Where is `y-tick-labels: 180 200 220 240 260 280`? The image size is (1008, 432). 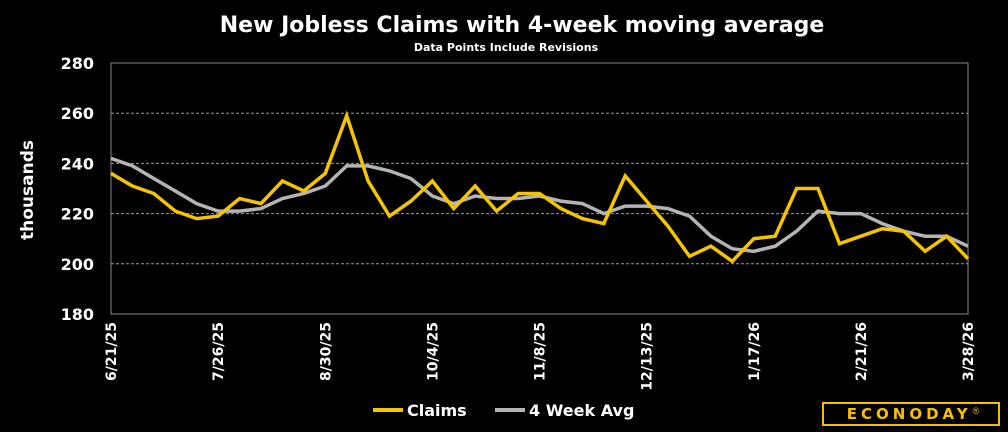 y-tick-labels: 180 200 220 240 260 280 is located at coordinates (77, 189).